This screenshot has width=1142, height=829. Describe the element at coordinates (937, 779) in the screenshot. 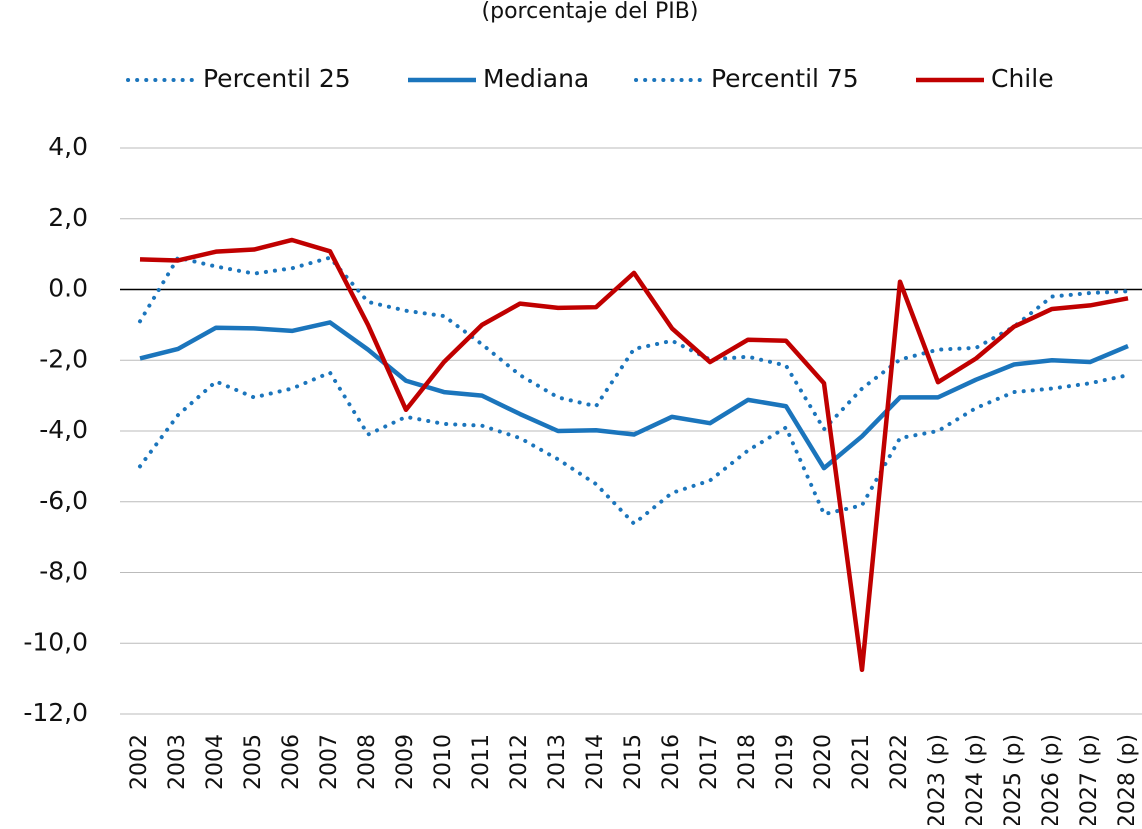

I see `x-tick-label: 2023 (p)` at that location.